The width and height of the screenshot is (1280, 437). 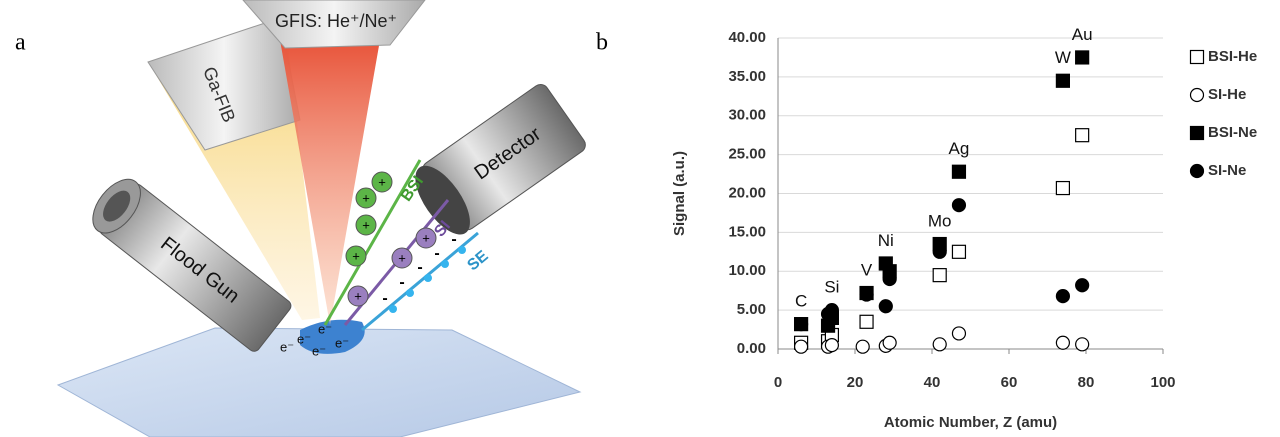 I want to click on legend-label: BSI-He, so click(x=1232, y=56).